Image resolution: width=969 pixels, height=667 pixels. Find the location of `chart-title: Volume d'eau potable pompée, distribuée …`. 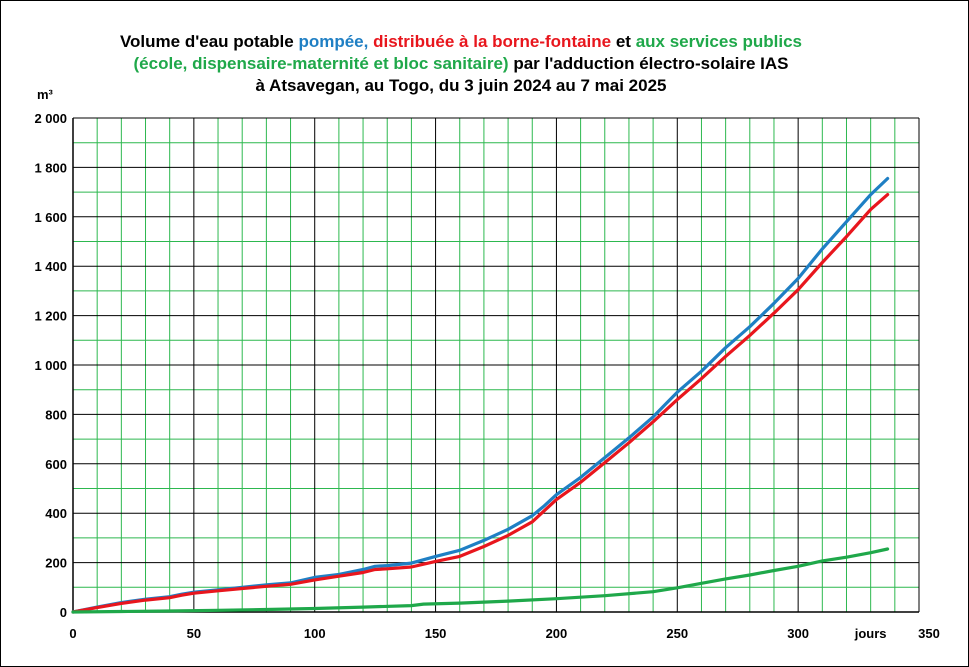

chart-title: Volume d'eau potable pompée, distribuée … is located at coordinates (461, 64).